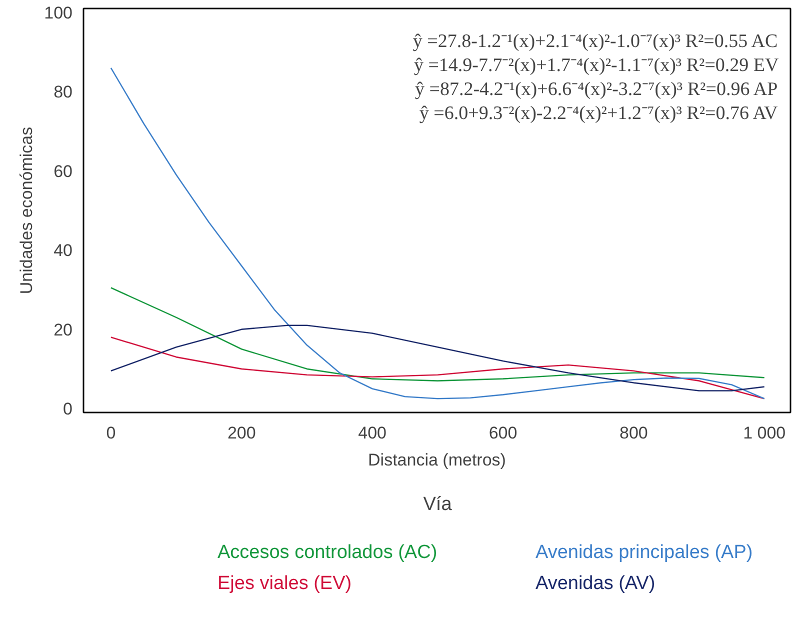 The image size is (810, 618). Describe the element at coordinates (597, 65) in the screenshot. I see `annotation: ŷ =14.9-7.7⁻²(x)+1.7⁻⁴(x)²-1.1⁻⁷(x)³ R²=0.29 EV` at that location.